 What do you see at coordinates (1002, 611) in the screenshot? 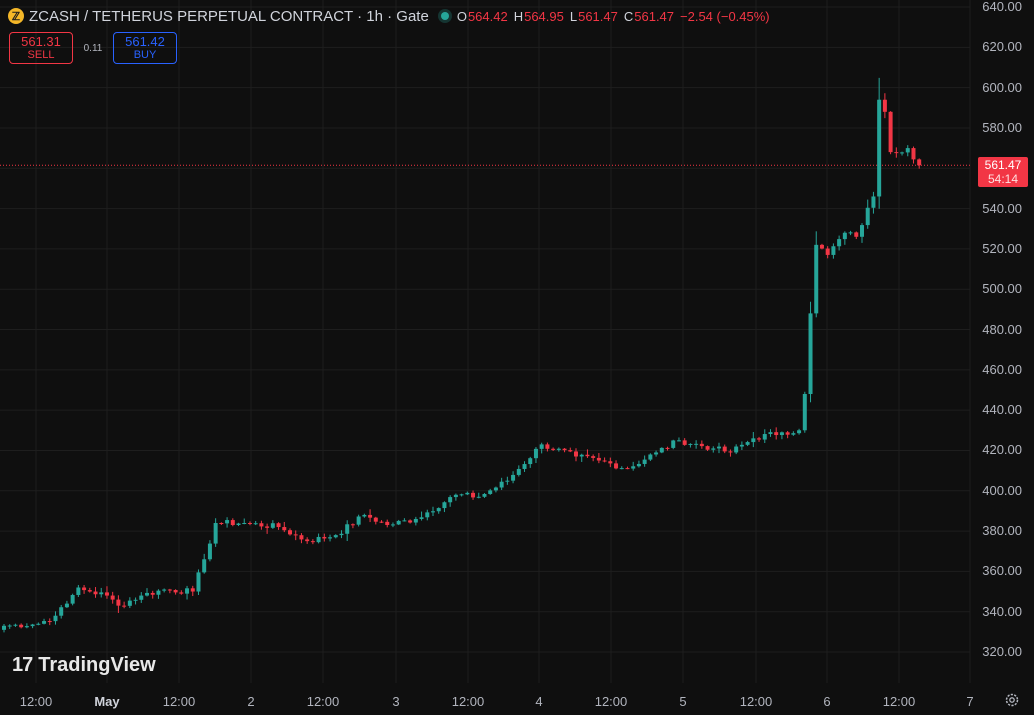
I see `price-tick-label: 340.00` at bounding box center [1002, 611].